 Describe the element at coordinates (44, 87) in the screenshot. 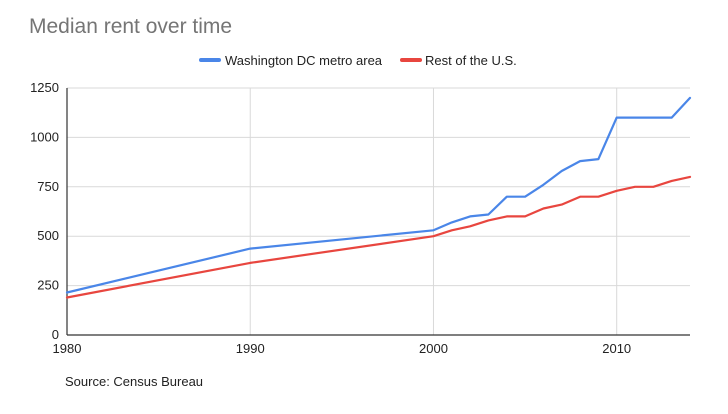

I see `y-tick-label: 1250` at that location.